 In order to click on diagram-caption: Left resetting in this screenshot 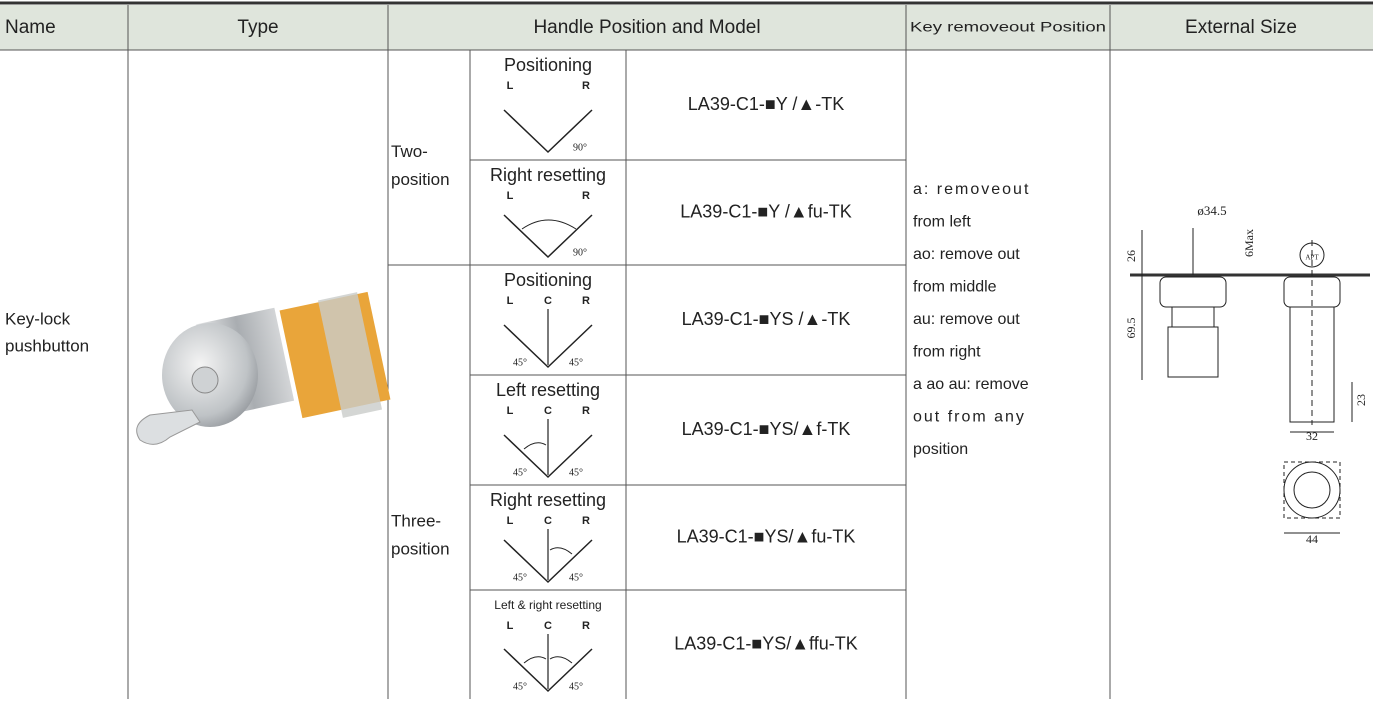, I will do `click(548, 390)`.